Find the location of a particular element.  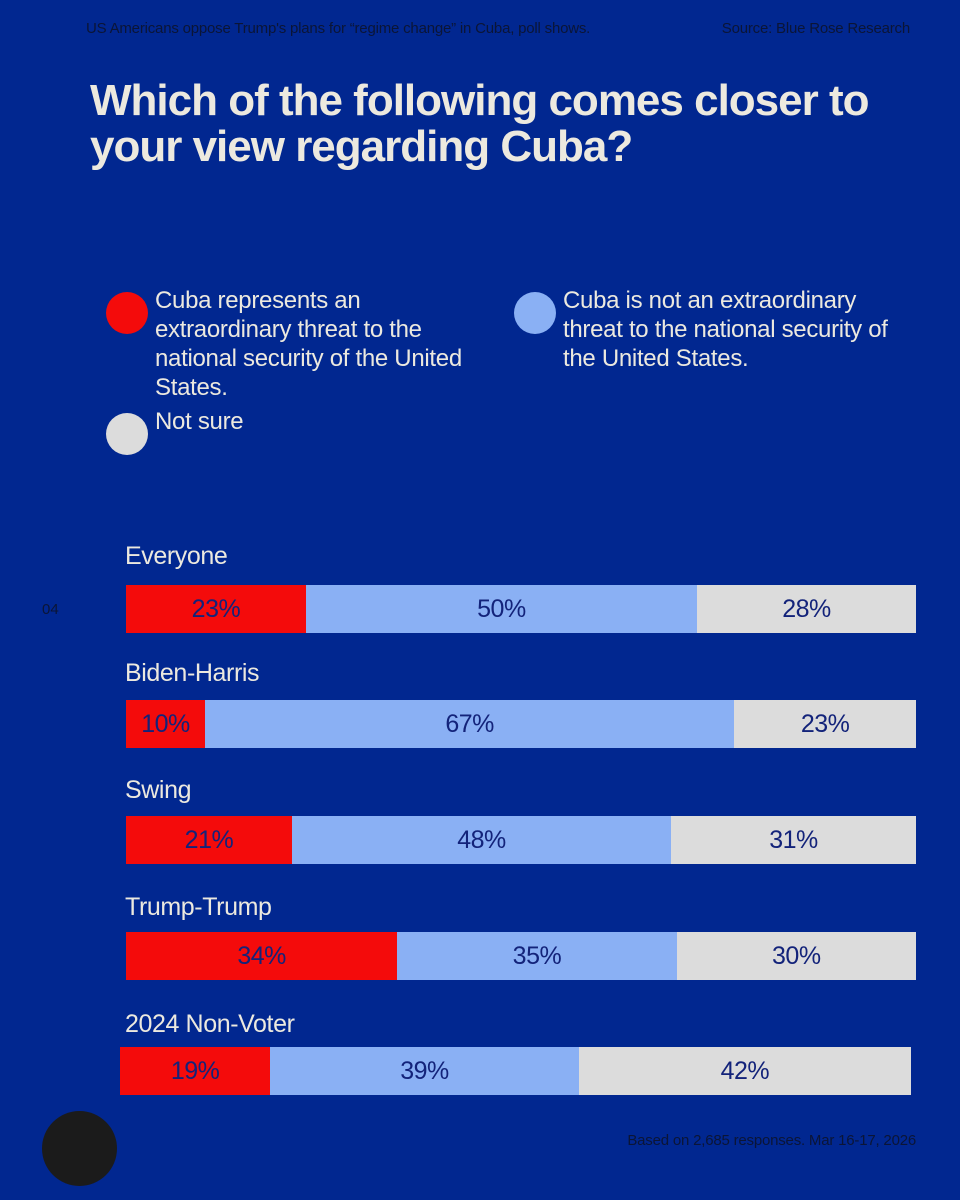

value-label: 30% is located at coordinates (796, 955).